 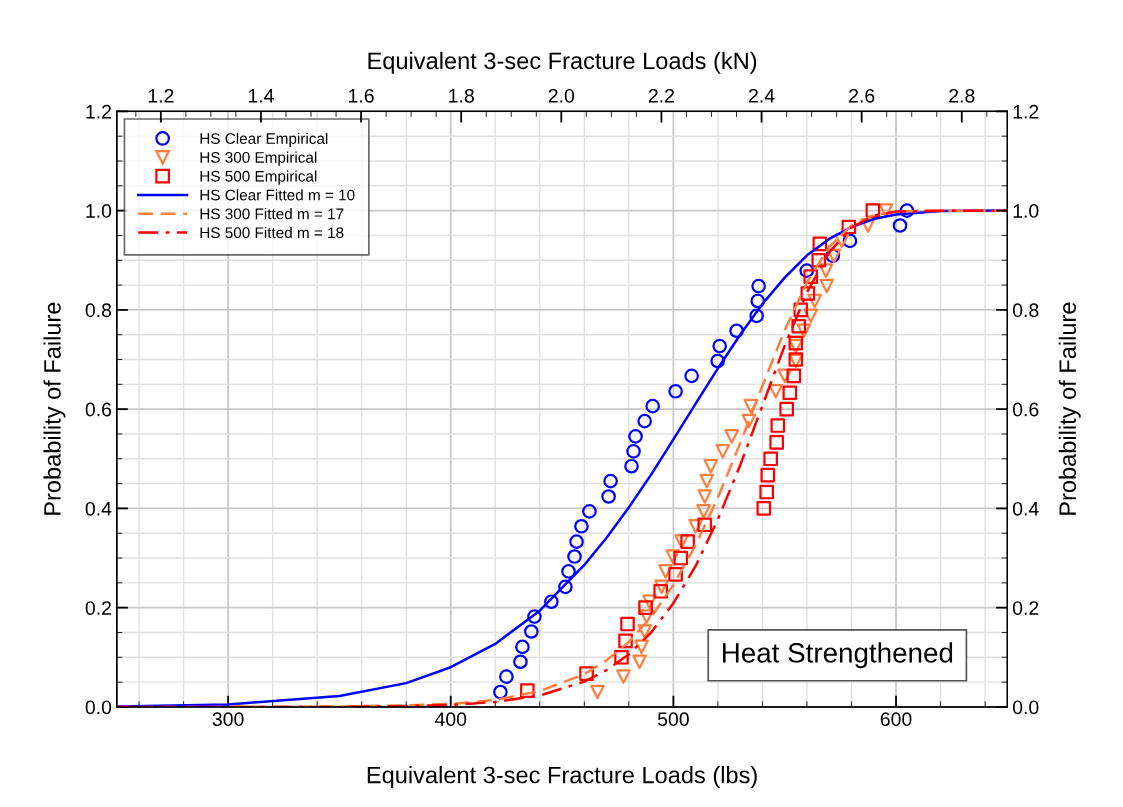 I want to click on x2-tick-label: 2.4, so click(x=762, y=95).